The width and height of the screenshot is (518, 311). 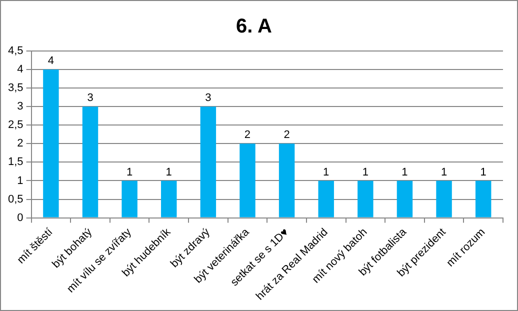 I want to click on y-tick-label: 2, so click(x=20, y=144).